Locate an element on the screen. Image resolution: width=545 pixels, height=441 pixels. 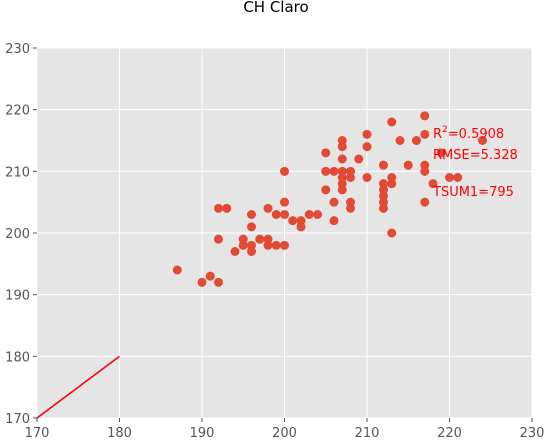
y-tick-label-170: 170 is located at coordinates (17, 419).